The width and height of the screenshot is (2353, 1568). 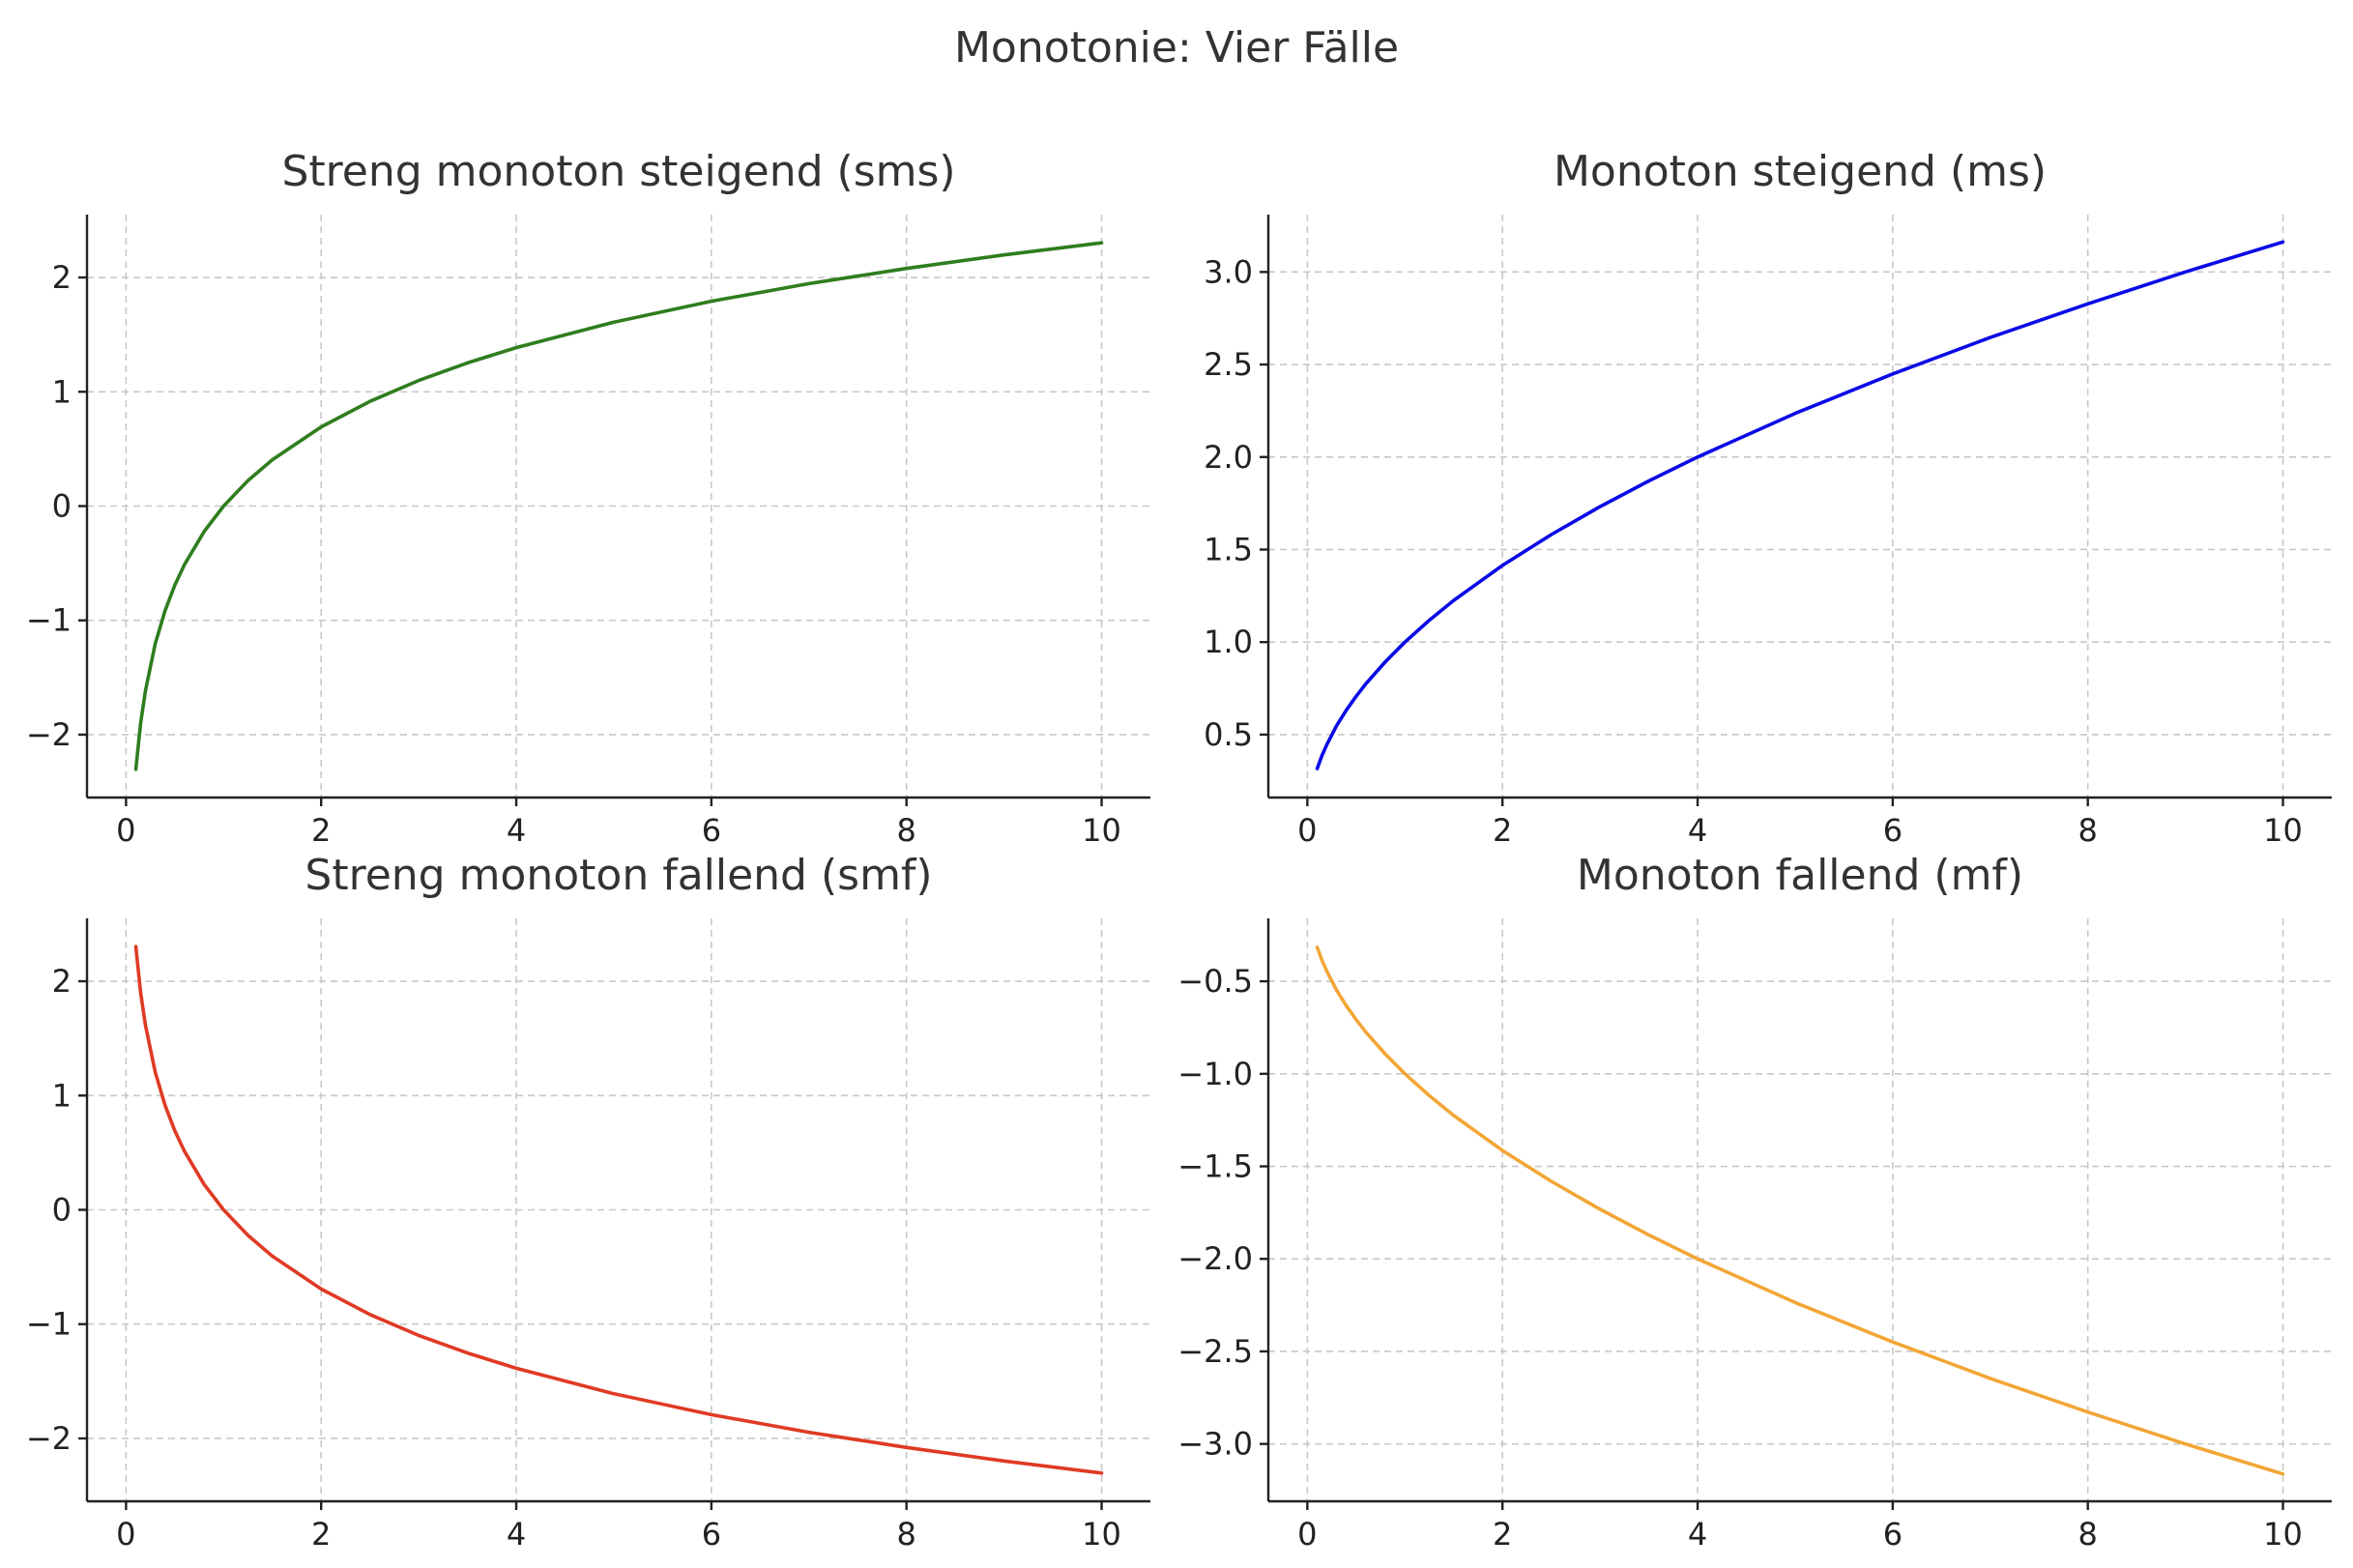 What do you see at coordinates (711, 1534) in the screenshot?
I see `chart-3-x-tick-label-3: 6` at bounding box center [711, 1534].